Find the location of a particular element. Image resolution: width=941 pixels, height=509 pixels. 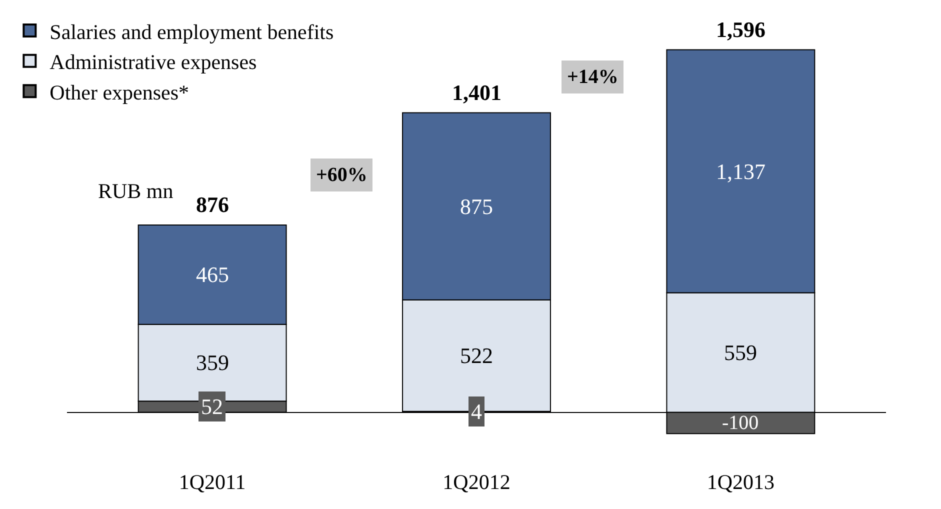

legend-label: Salaries and employment benefits is located at coordinates (192, 32).